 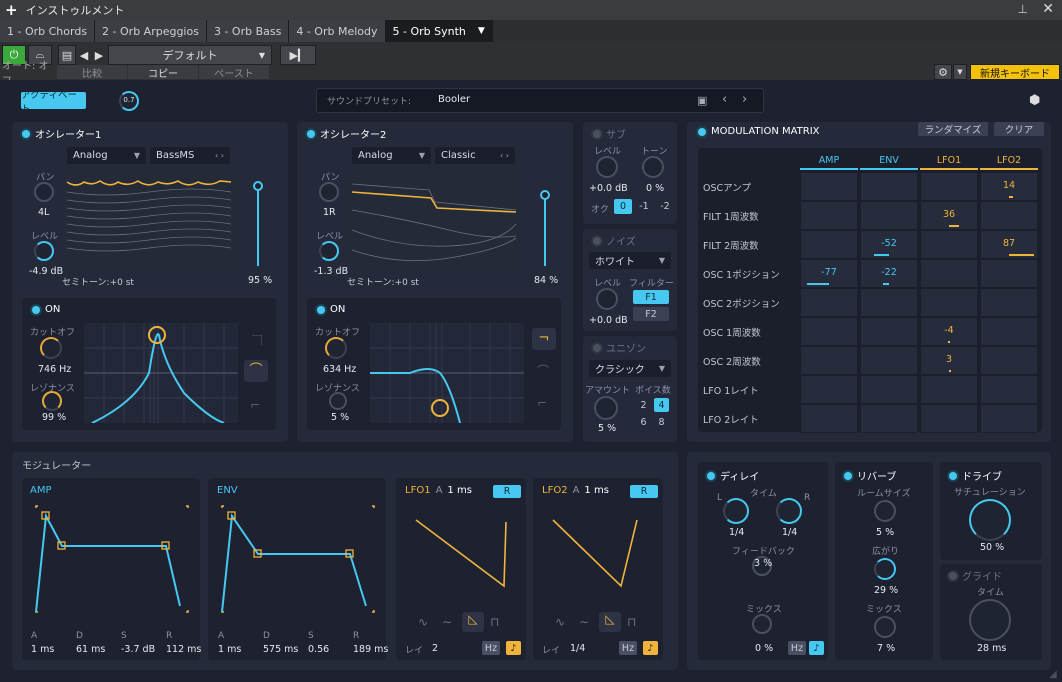 I want to click on env-param-value: 1 ms, so click(x=230, y=649).